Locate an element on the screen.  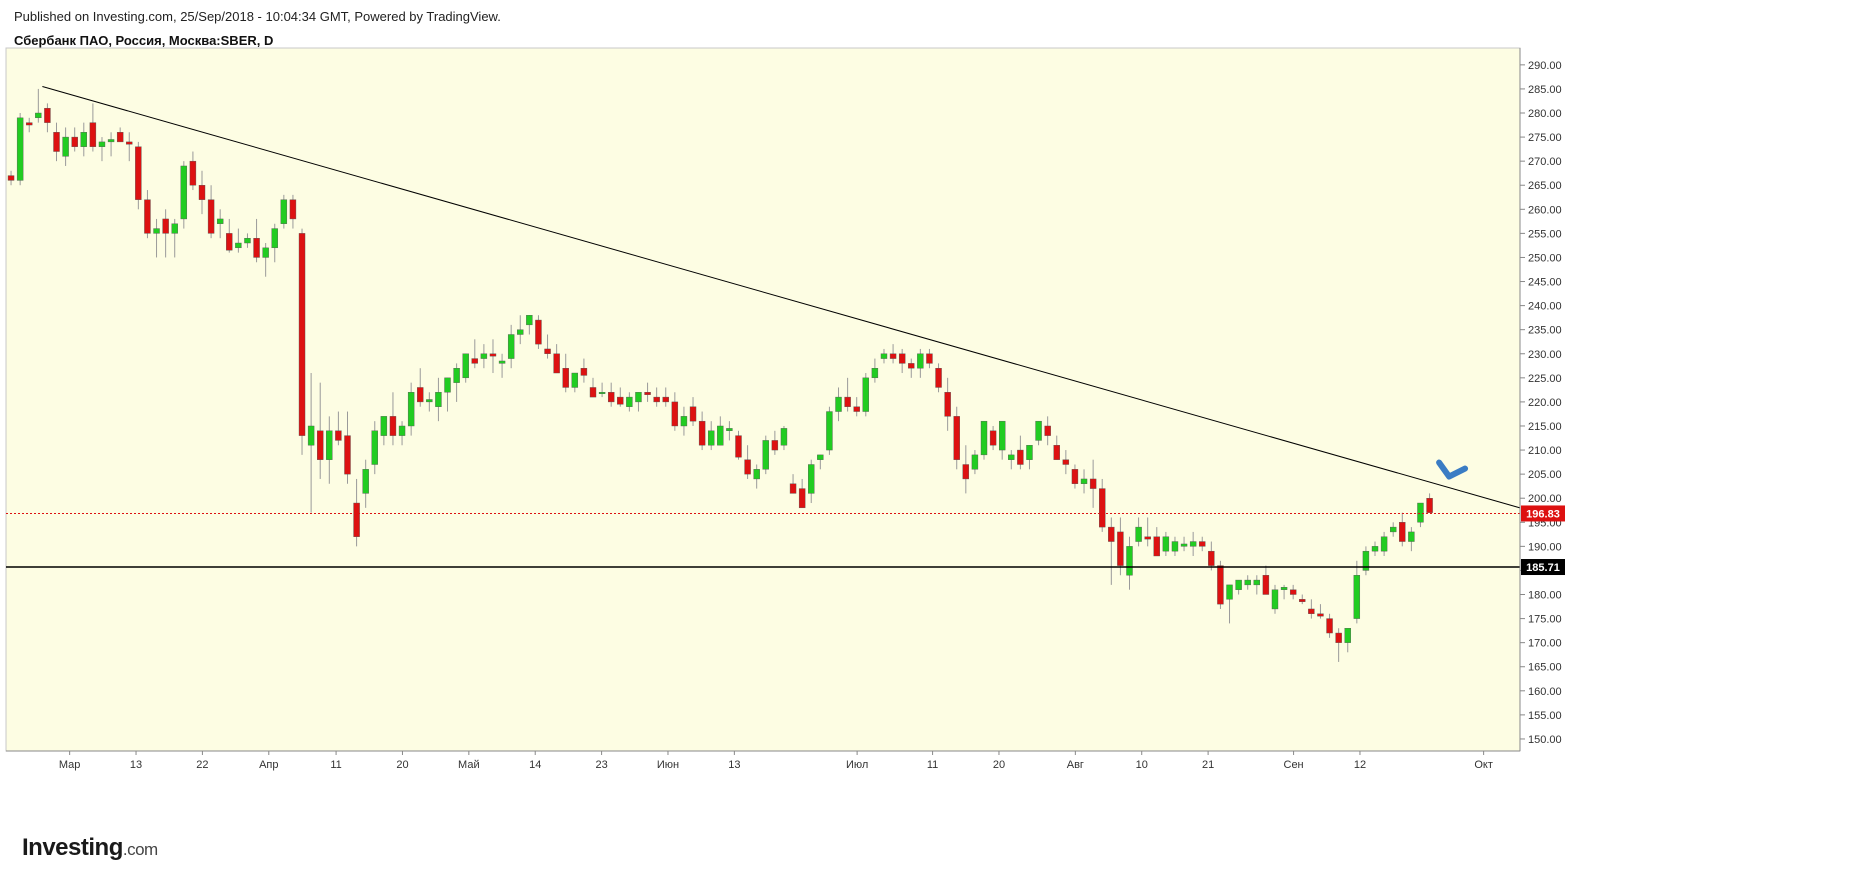
logo-main: Investing is located at coordinates (72, 847).